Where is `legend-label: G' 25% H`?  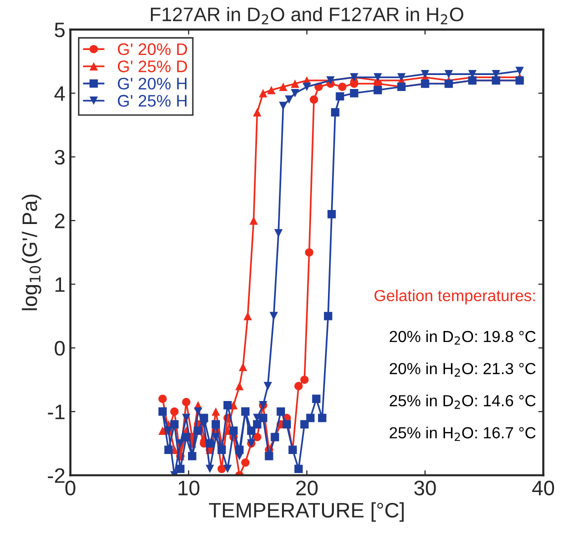
legend-label: G' 25% H is located at coordinates (152, 100).